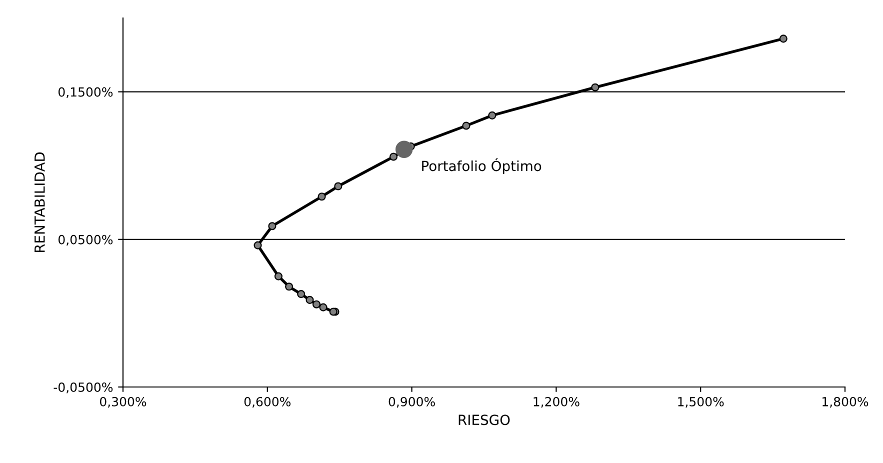 This screenshot has height=463, width=883. I want to click on x-axis-title: RIESGO, so click(484, 420).